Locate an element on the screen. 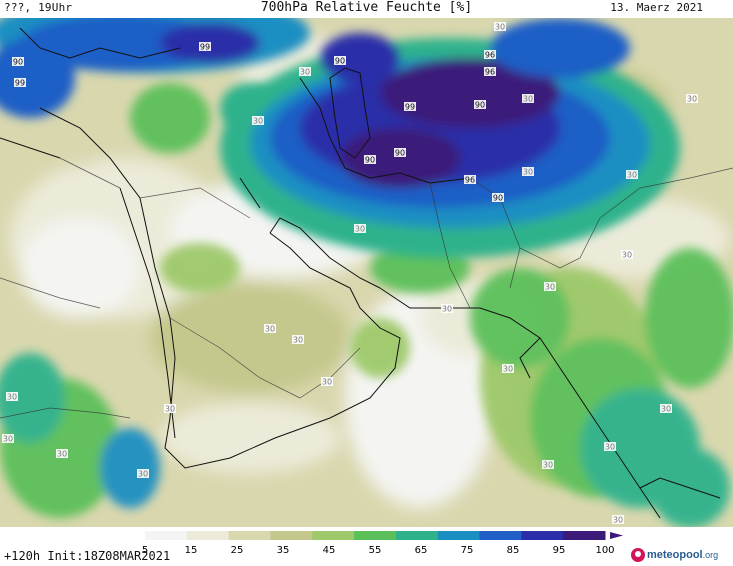 The image size is (733, 566). legend-tick-label: 15 is located at coordinates (191, 550).